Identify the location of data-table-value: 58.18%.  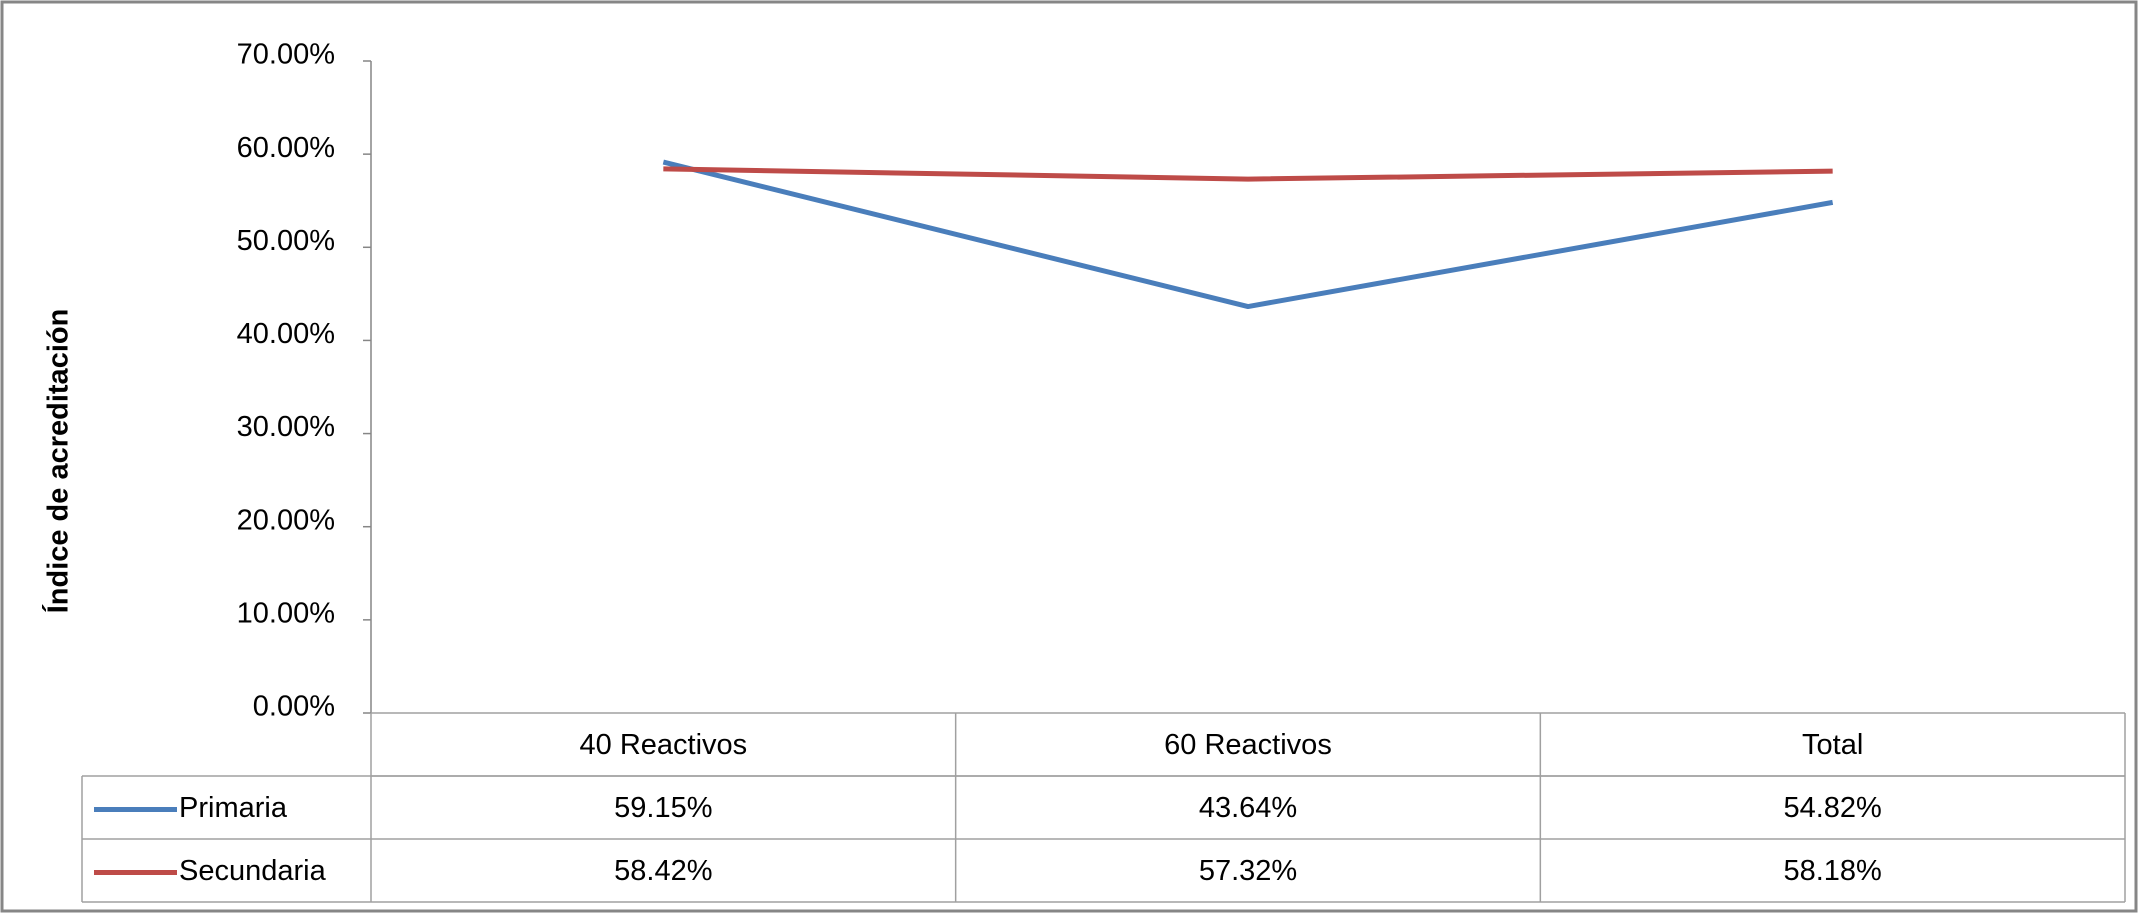
(1832, 871).